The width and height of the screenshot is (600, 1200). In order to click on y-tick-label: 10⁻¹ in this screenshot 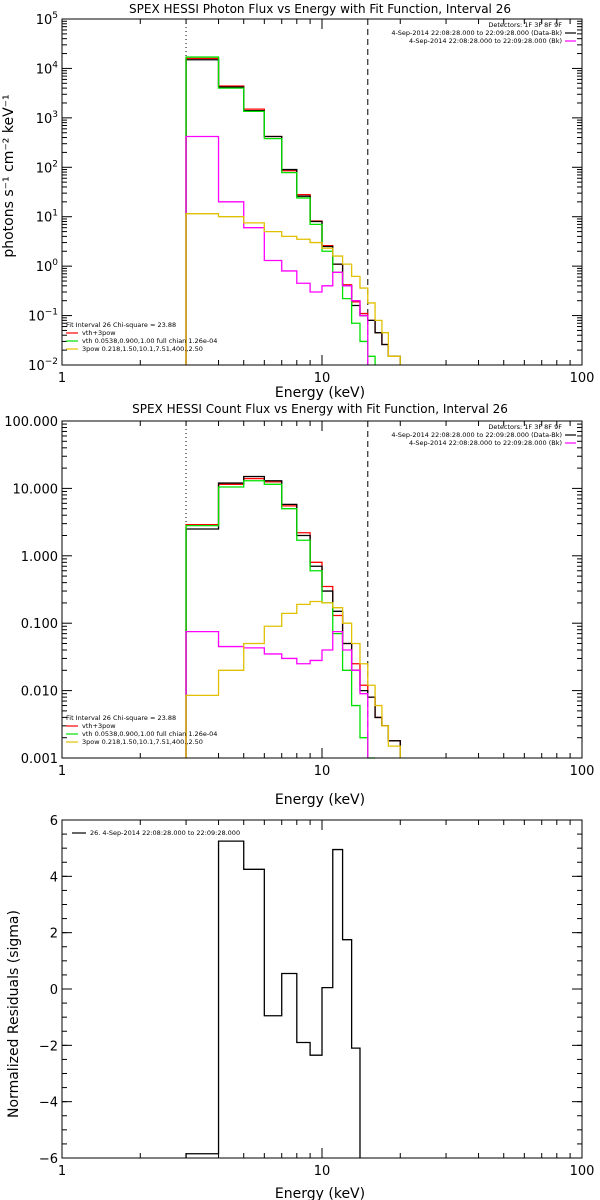, I will do `click(43, 316)`.